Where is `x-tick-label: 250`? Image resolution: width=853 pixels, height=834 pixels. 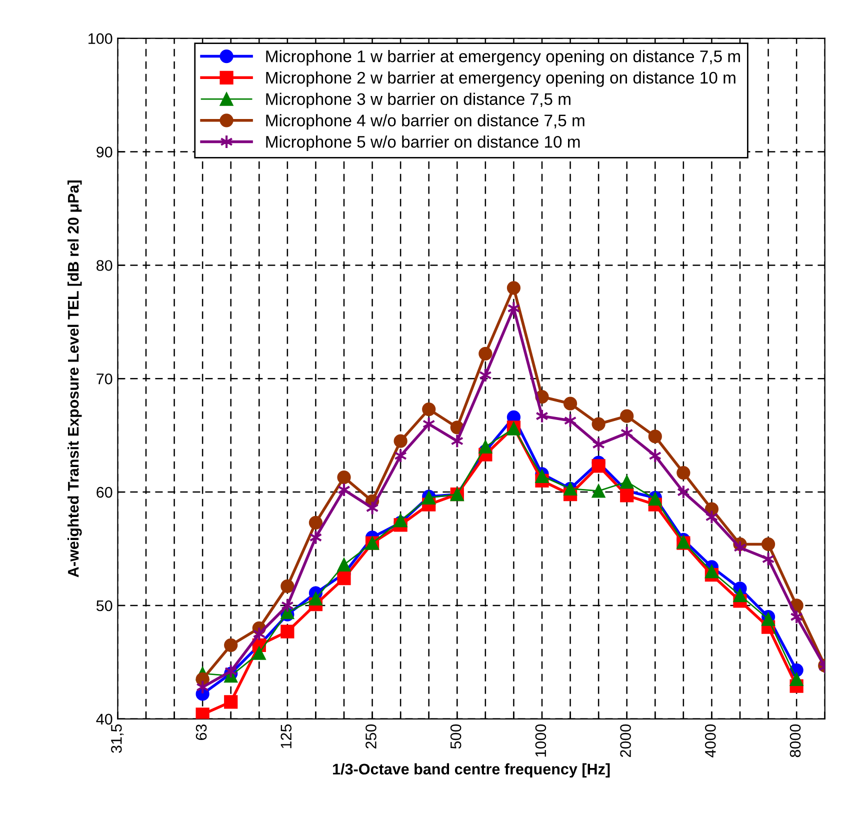 x-tick-label: 250 is located at coordinates (371, 736).